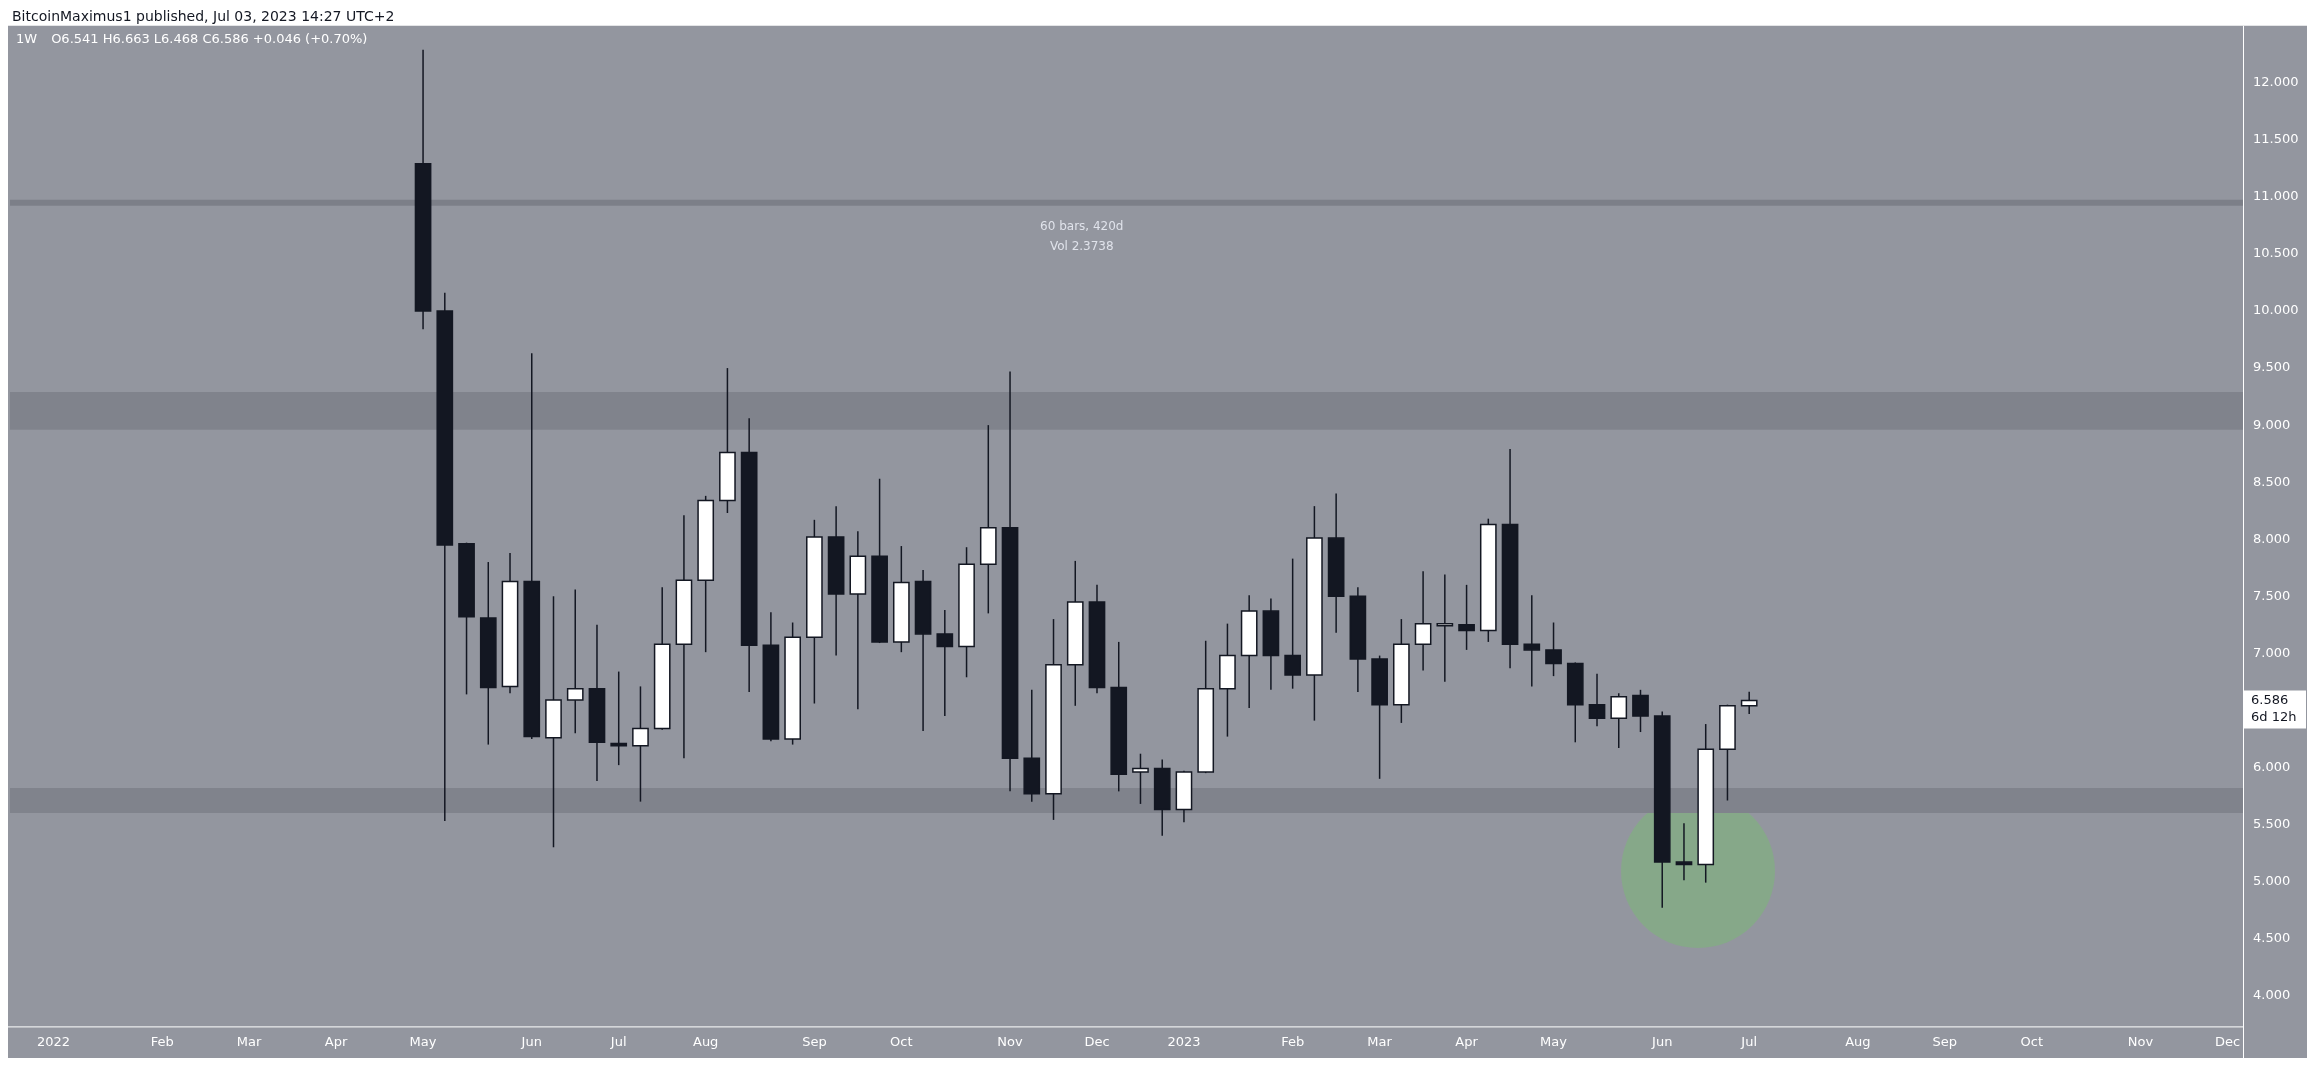 The height and width of the screenshot is (1079, 2315). Describe the element at coordinates (1184, 1041) in the screenshot. I see `x-tick-label: 2023` at that location.